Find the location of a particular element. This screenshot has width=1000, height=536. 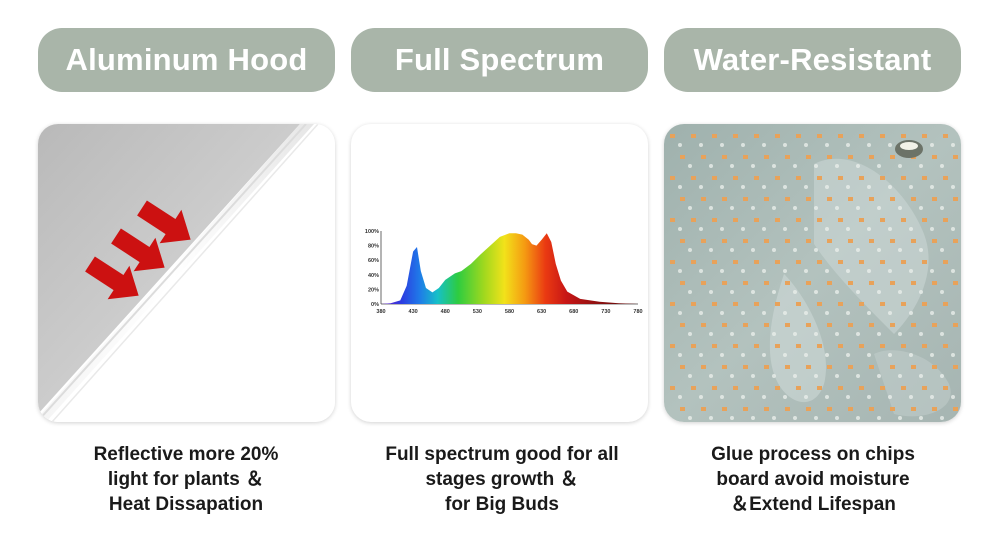

feature-title-pill: Water-Resistant is located at coordinates (812, 60).